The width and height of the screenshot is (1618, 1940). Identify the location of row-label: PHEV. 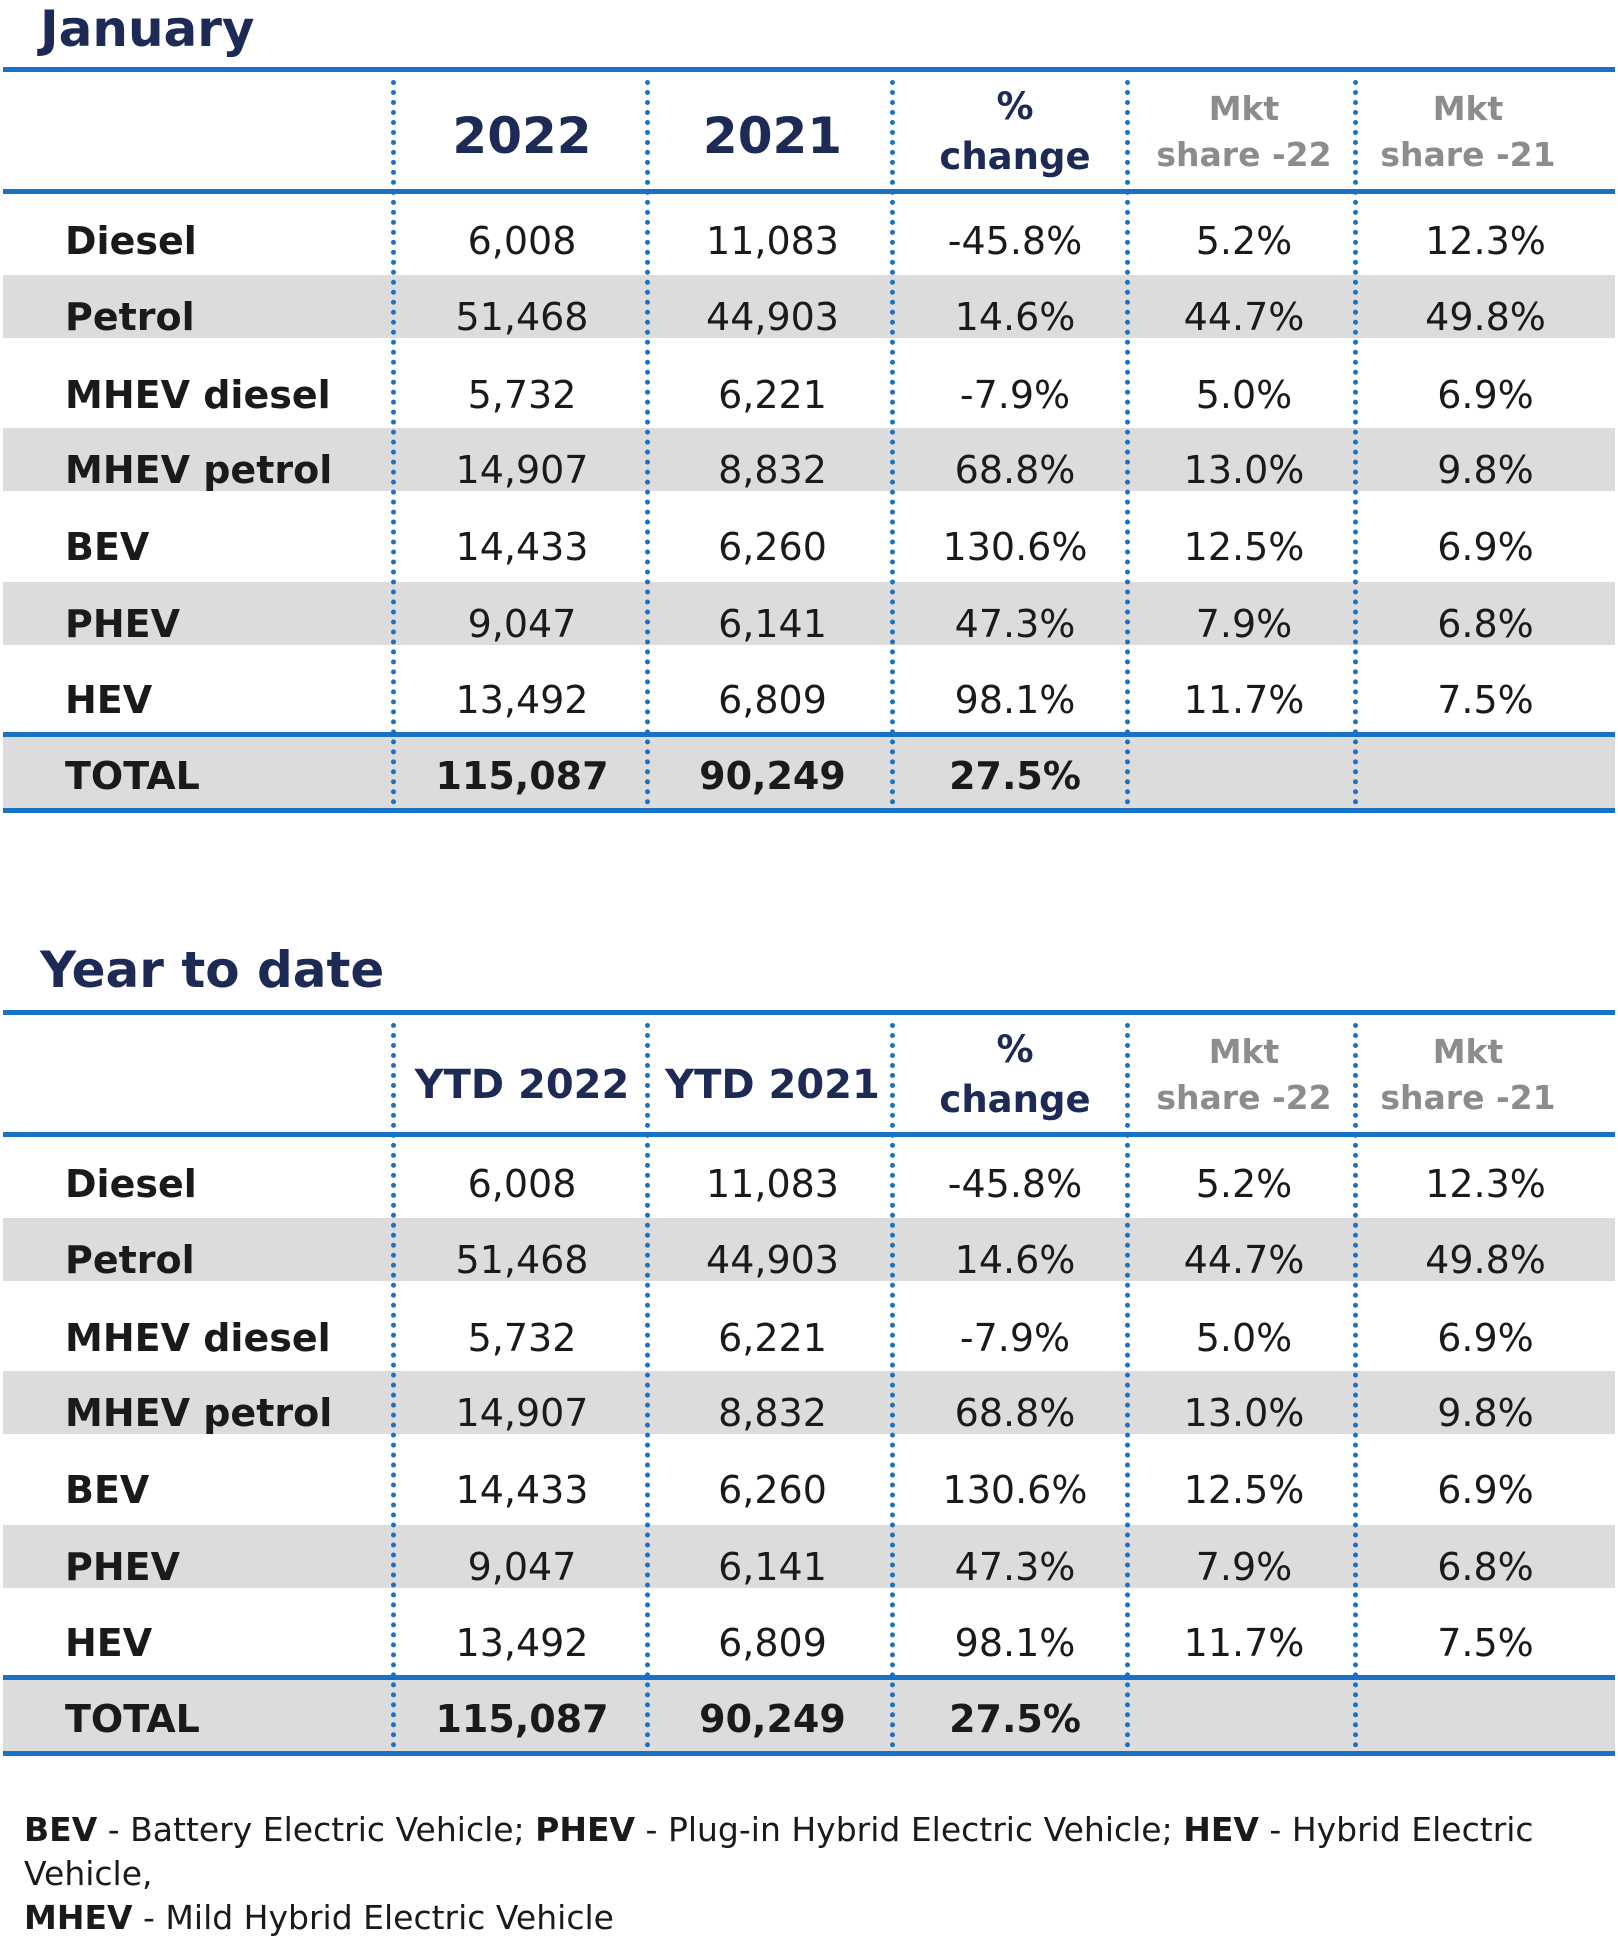
(123, 624).